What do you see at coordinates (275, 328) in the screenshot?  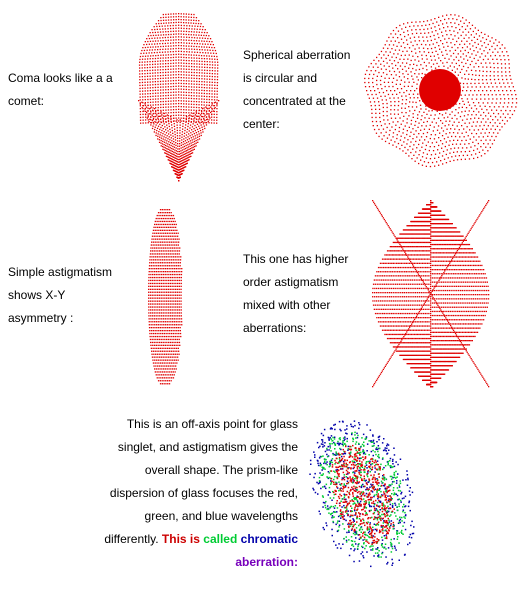 I see `higher-astig-line-4: aberrations:` at bounding box center [275, 328].